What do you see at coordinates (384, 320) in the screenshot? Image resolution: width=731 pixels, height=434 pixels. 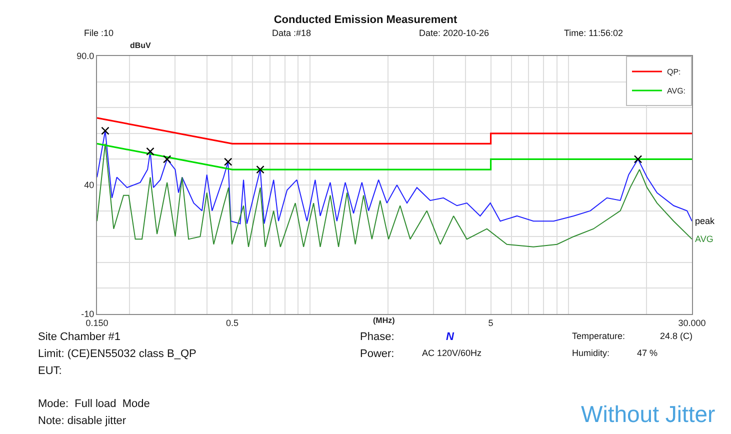 I see `x-axis-title: (MHz)` at bounding box center [384, 320].